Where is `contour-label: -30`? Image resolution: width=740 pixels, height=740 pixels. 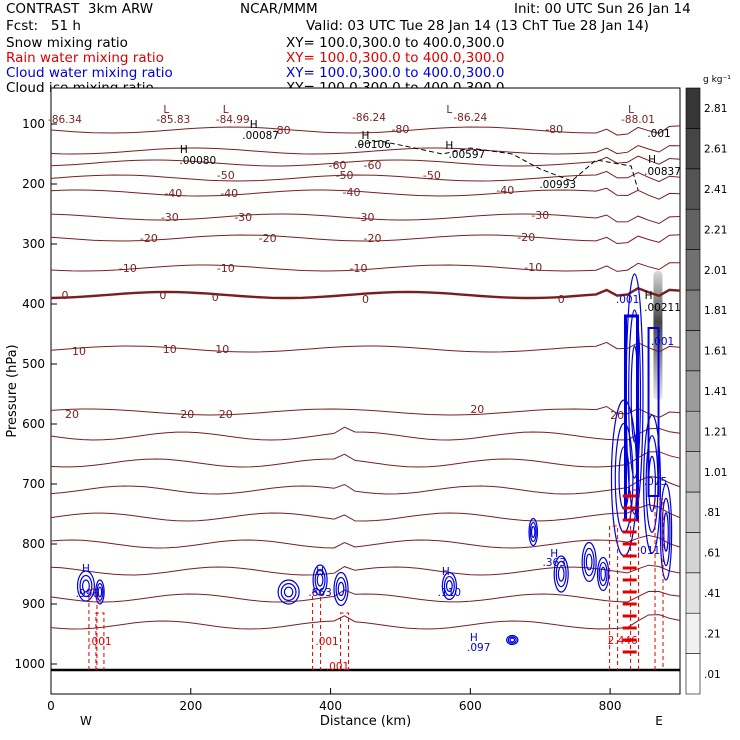 contour-label: -30 is located at coordinates (170, 217).